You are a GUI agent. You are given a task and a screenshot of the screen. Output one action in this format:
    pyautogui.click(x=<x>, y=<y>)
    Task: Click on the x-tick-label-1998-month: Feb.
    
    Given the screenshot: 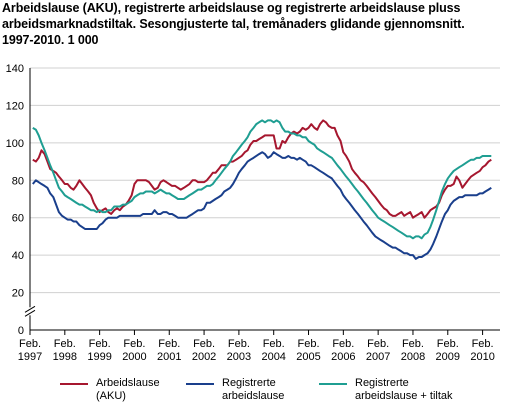 What is the action you would take?
    pyautogui.click(x=65, y=344)
    